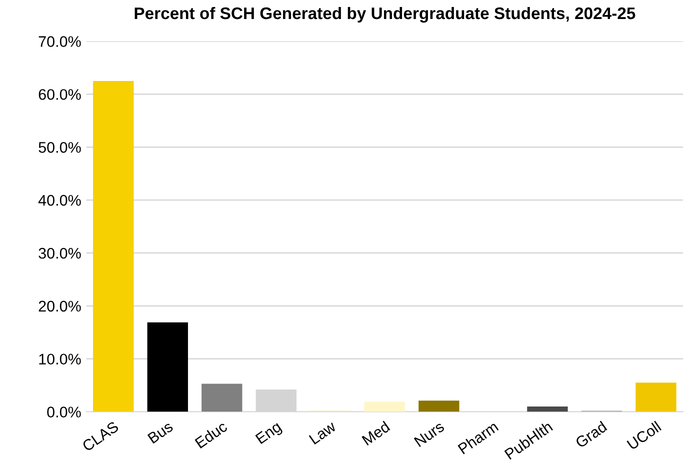 Image resolution: width=690 pixels, height=469 pixels. I want to click on x-tick-label: Law, so click(322, 432).